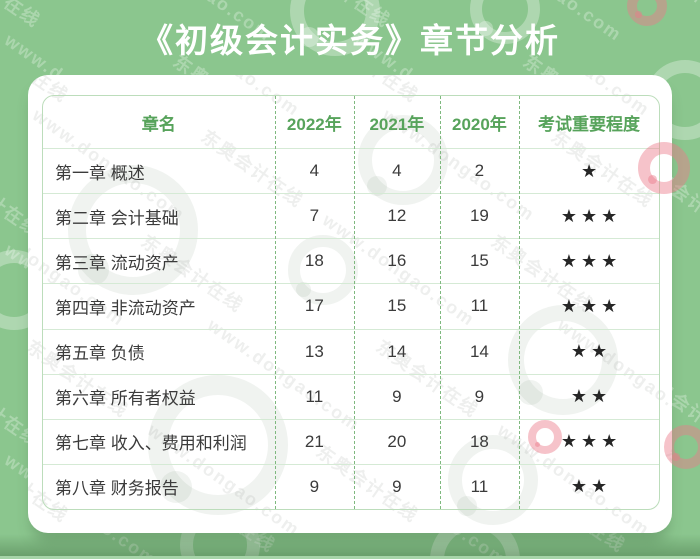  I want to click on table-row: 第一章 概述 4 4 2 ★, so click(351, 170).